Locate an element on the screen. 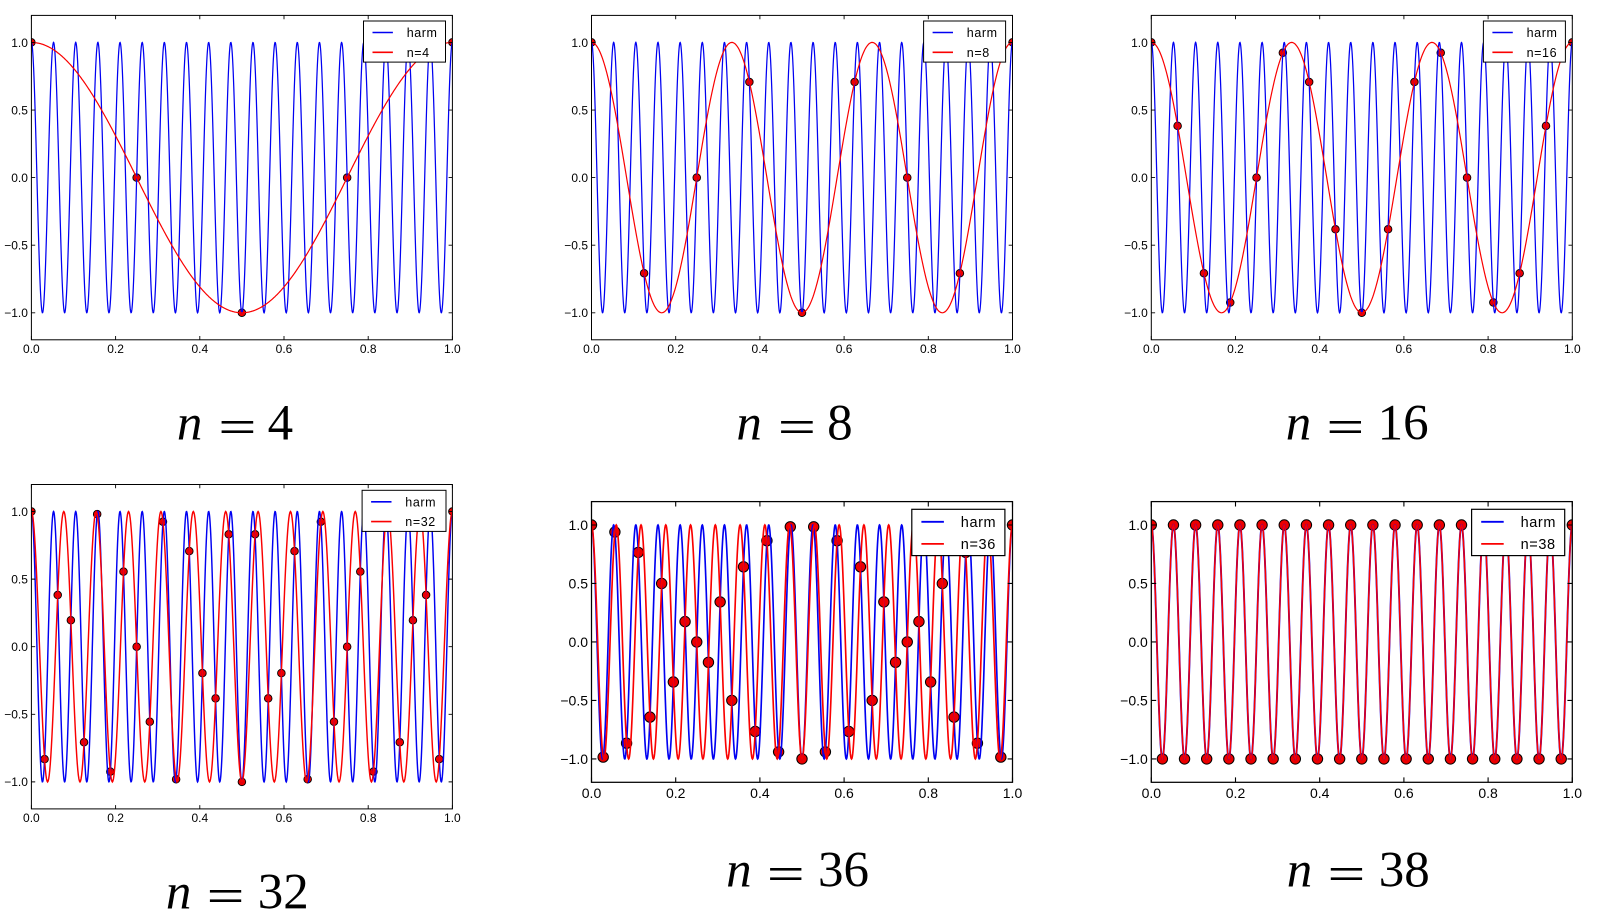  svg-text: n=36 is located at coordinates (978, 545).